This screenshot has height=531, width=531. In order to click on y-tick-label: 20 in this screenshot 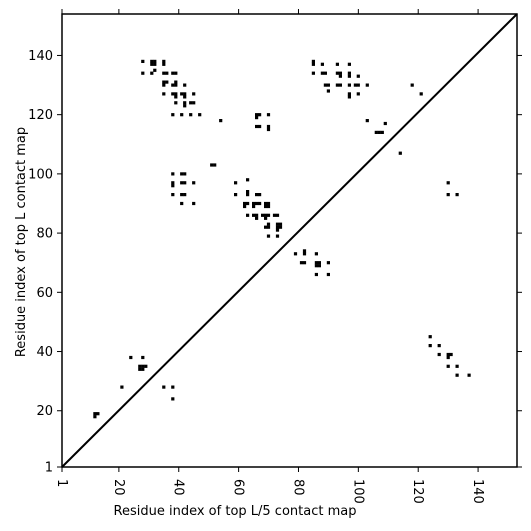, I will do `click(44, 411)`.